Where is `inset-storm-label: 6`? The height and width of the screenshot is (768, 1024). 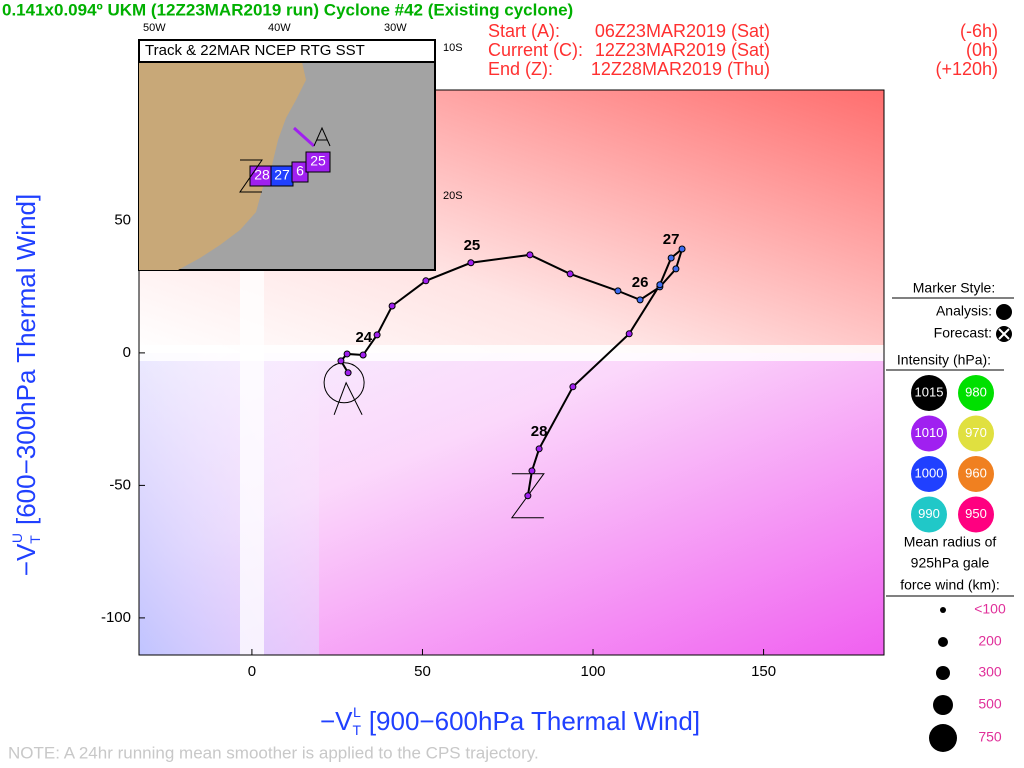 inset-storm-label: 6 is located at coordinates (300, 171).